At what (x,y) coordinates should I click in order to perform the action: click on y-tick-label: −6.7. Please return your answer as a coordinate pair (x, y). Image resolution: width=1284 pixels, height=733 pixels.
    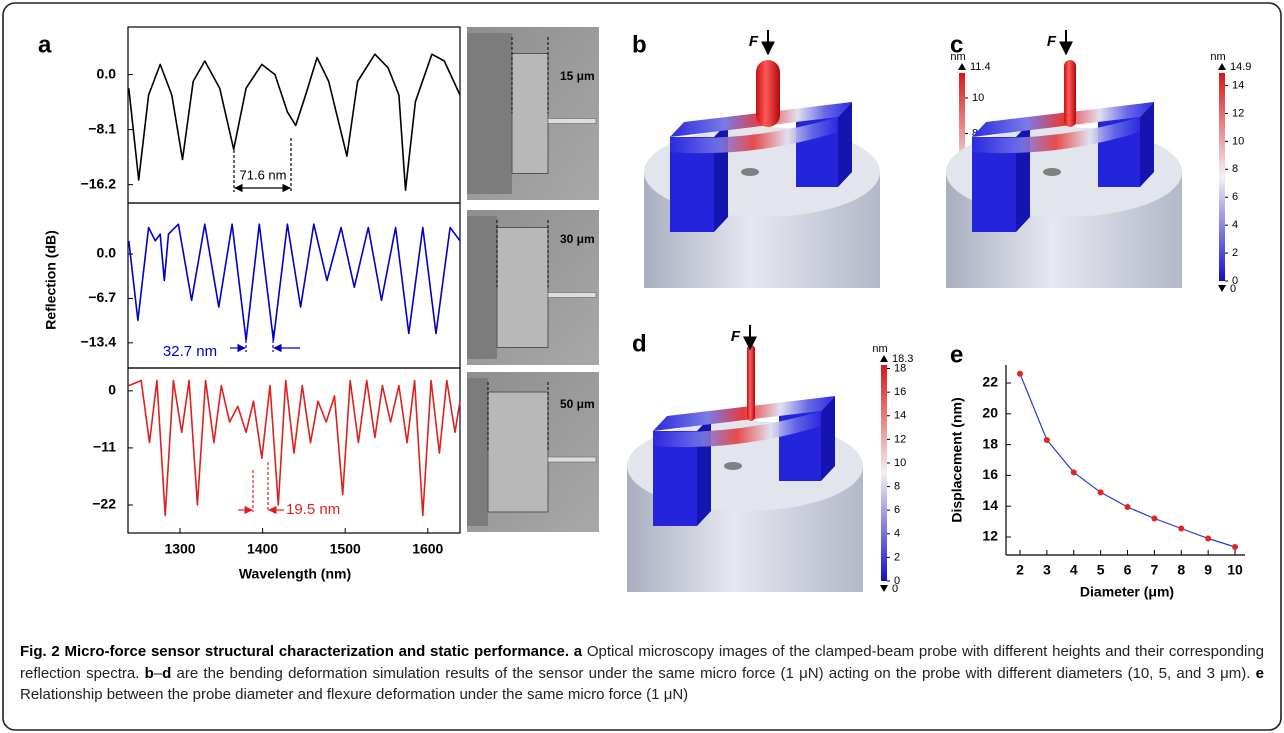
    Looking at the image, I should click on (102, 297).